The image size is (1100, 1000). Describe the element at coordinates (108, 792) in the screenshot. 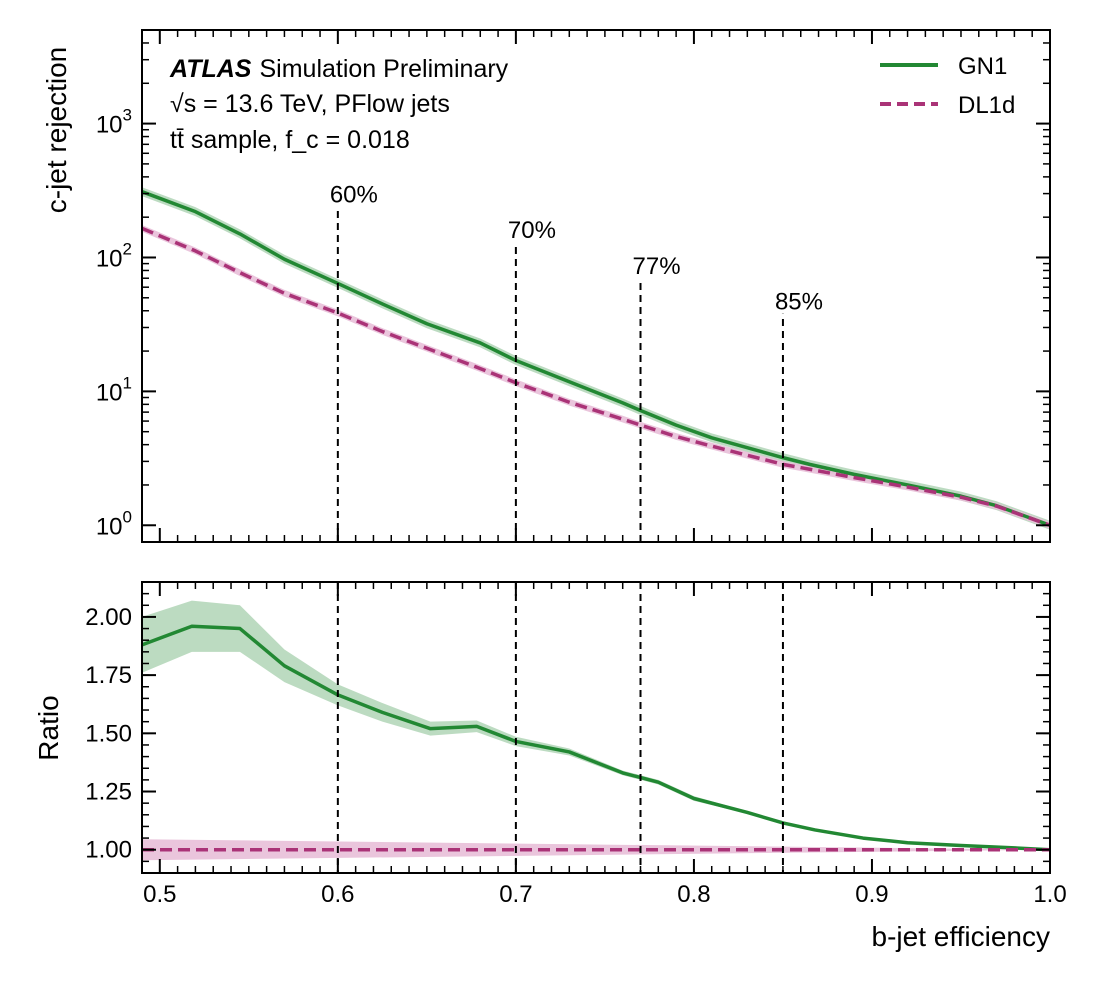

I see `ratio-ytick-label-1: 1.25` at that location.